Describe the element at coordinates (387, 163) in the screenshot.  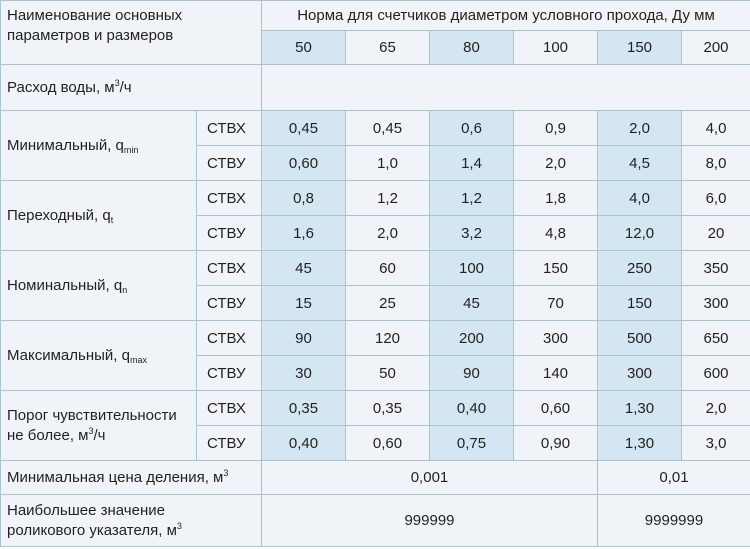
I see `value-cell: 1,0` at that location.